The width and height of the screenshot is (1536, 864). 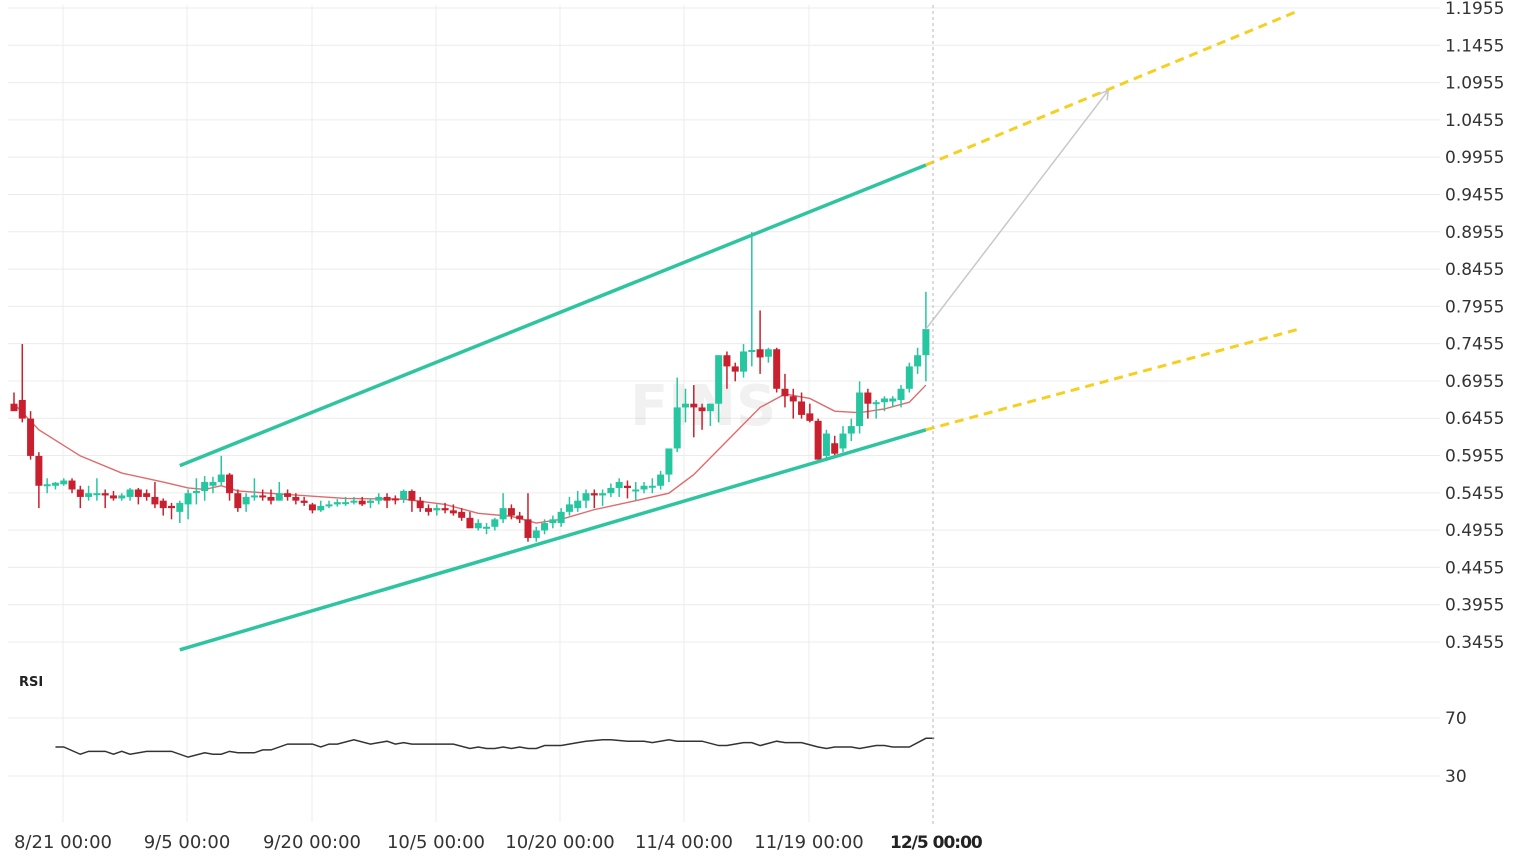 I want to click on price-tick: 0.4455, so click(x=1474, y=568).